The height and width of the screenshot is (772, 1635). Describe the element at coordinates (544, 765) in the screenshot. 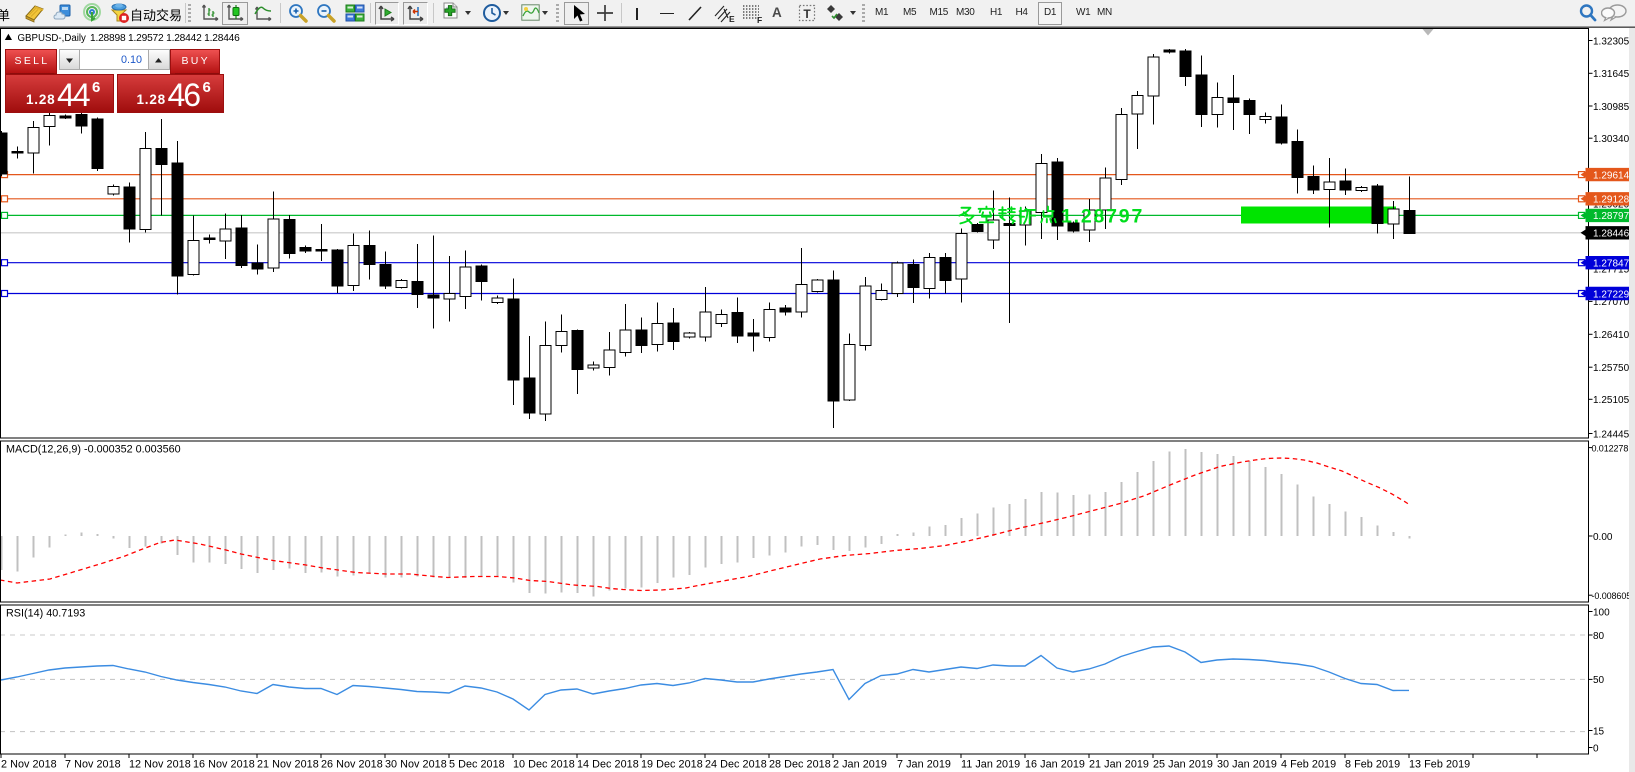

I see `svg-text: 10 Dec 2018` at that location.